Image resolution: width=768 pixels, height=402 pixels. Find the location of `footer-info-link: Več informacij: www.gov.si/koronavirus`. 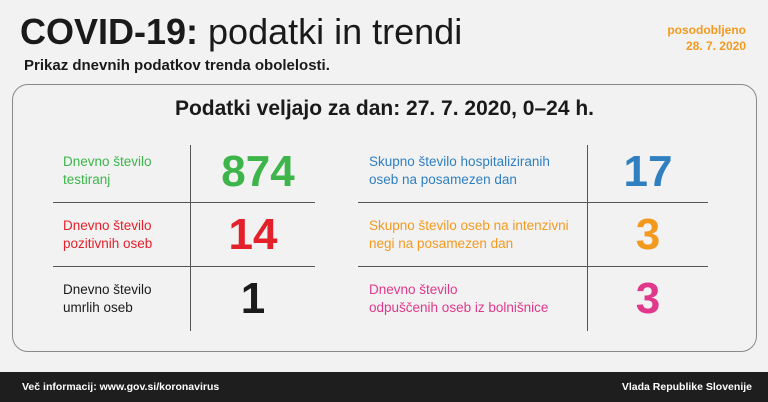

footer-info-link: Več informacij: www.gov.si/koronavirus is located at coordinates (121, 387).